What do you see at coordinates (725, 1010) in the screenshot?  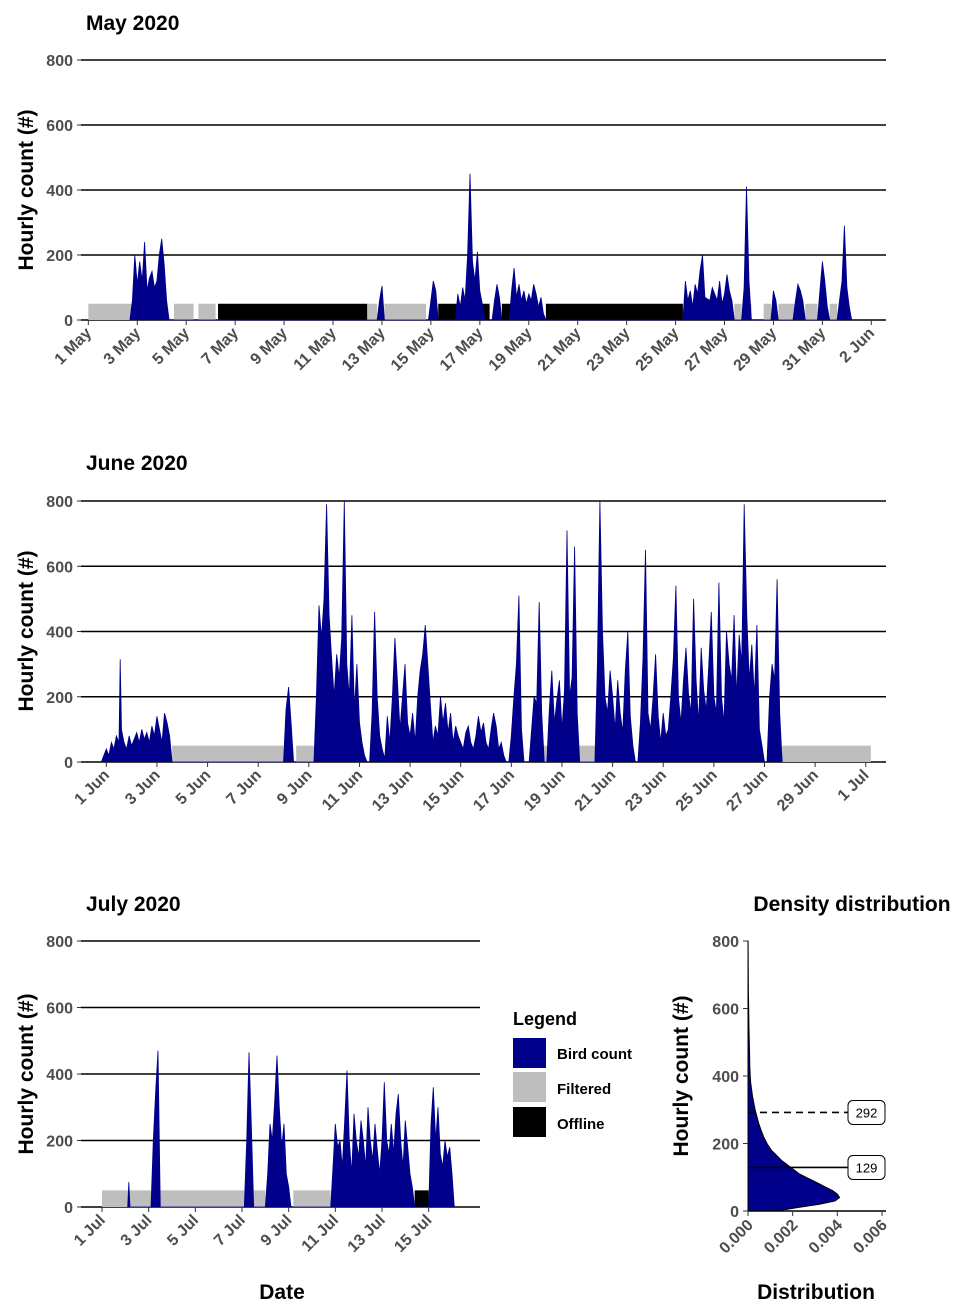 I see `density-y-tick-label: 600` at bounding box center [725, 1010].